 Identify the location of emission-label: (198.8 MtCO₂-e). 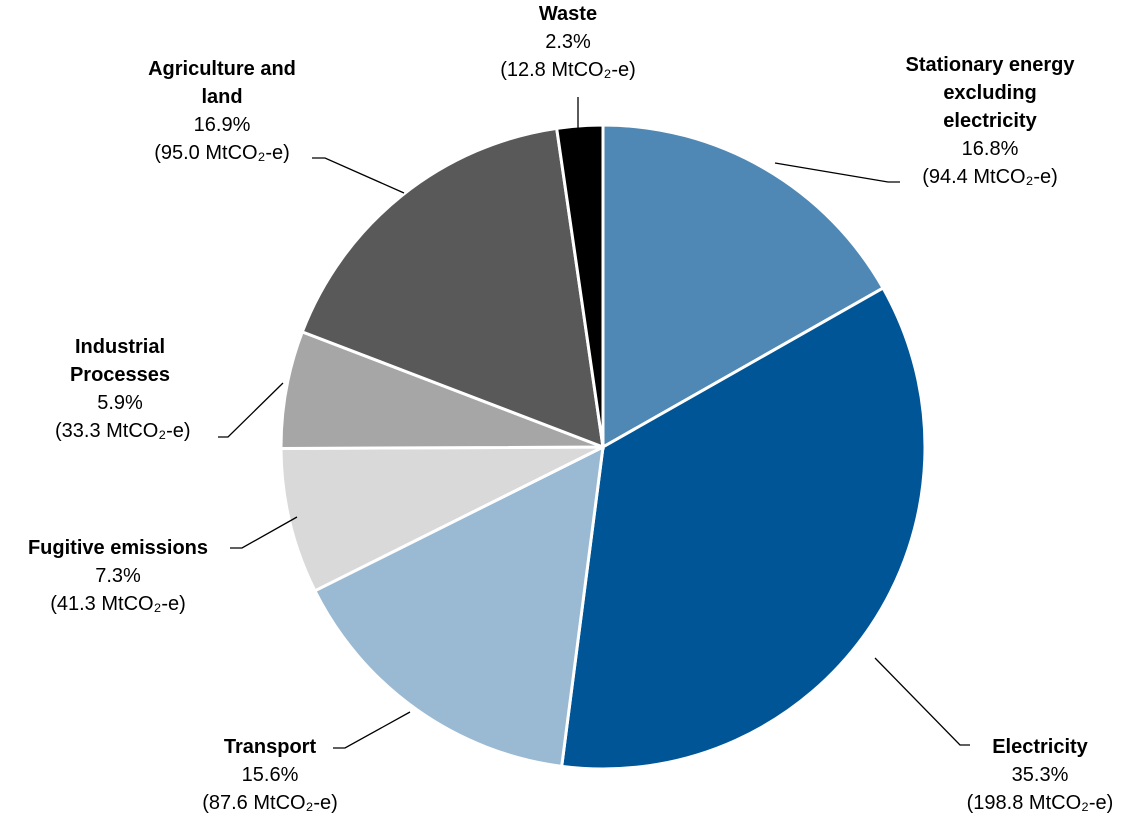
(1040, 803).